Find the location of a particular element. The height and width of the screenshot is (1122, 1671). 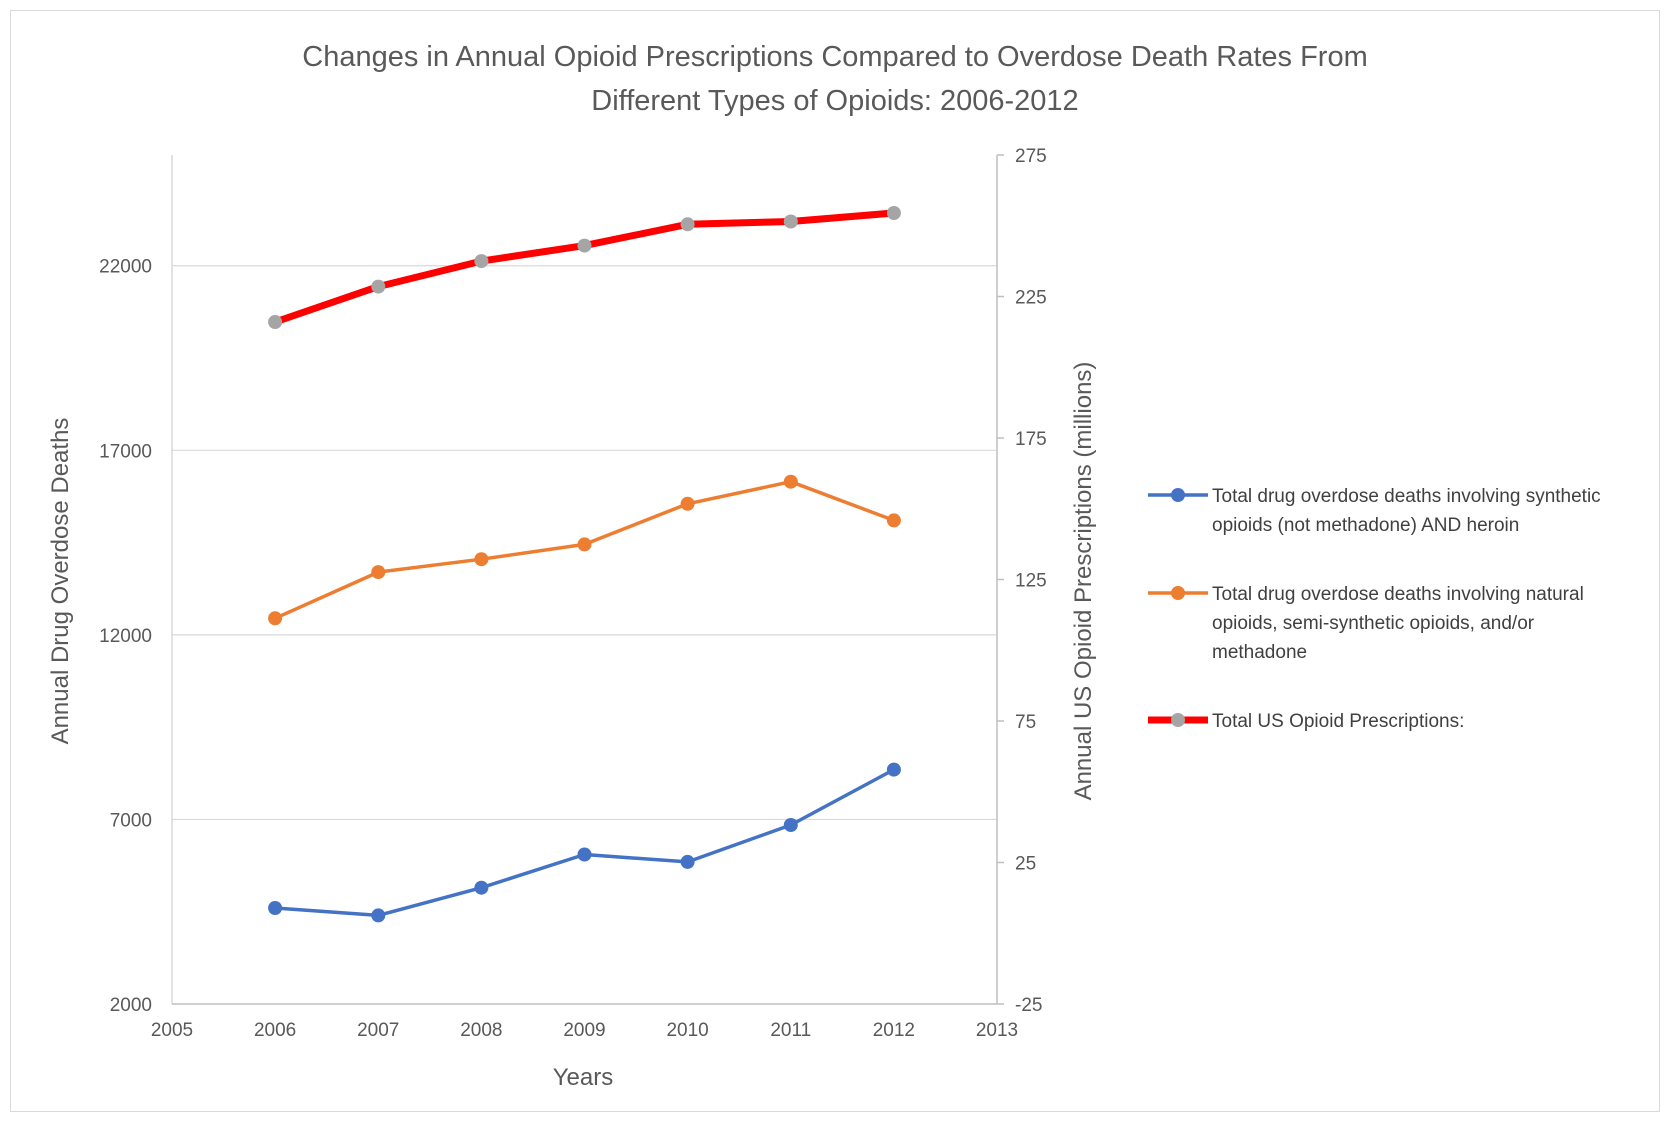

x-tick-label-6: 2011 is located at coordinates (790, 1030).